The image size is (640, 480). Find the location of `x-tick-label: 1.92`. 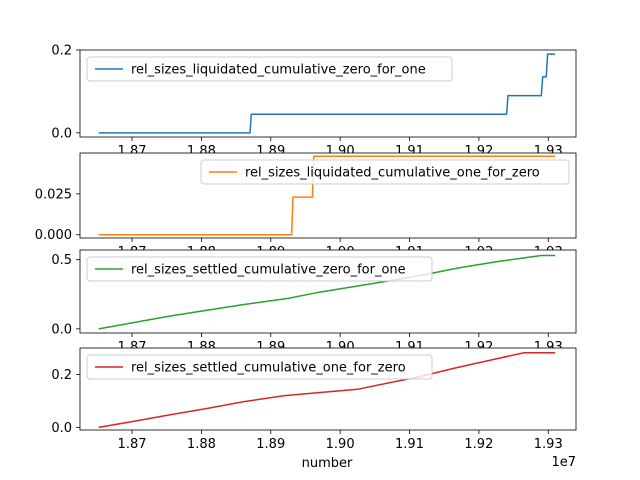

x-tick-label: 1.92 is located at coordinates (478, 444).